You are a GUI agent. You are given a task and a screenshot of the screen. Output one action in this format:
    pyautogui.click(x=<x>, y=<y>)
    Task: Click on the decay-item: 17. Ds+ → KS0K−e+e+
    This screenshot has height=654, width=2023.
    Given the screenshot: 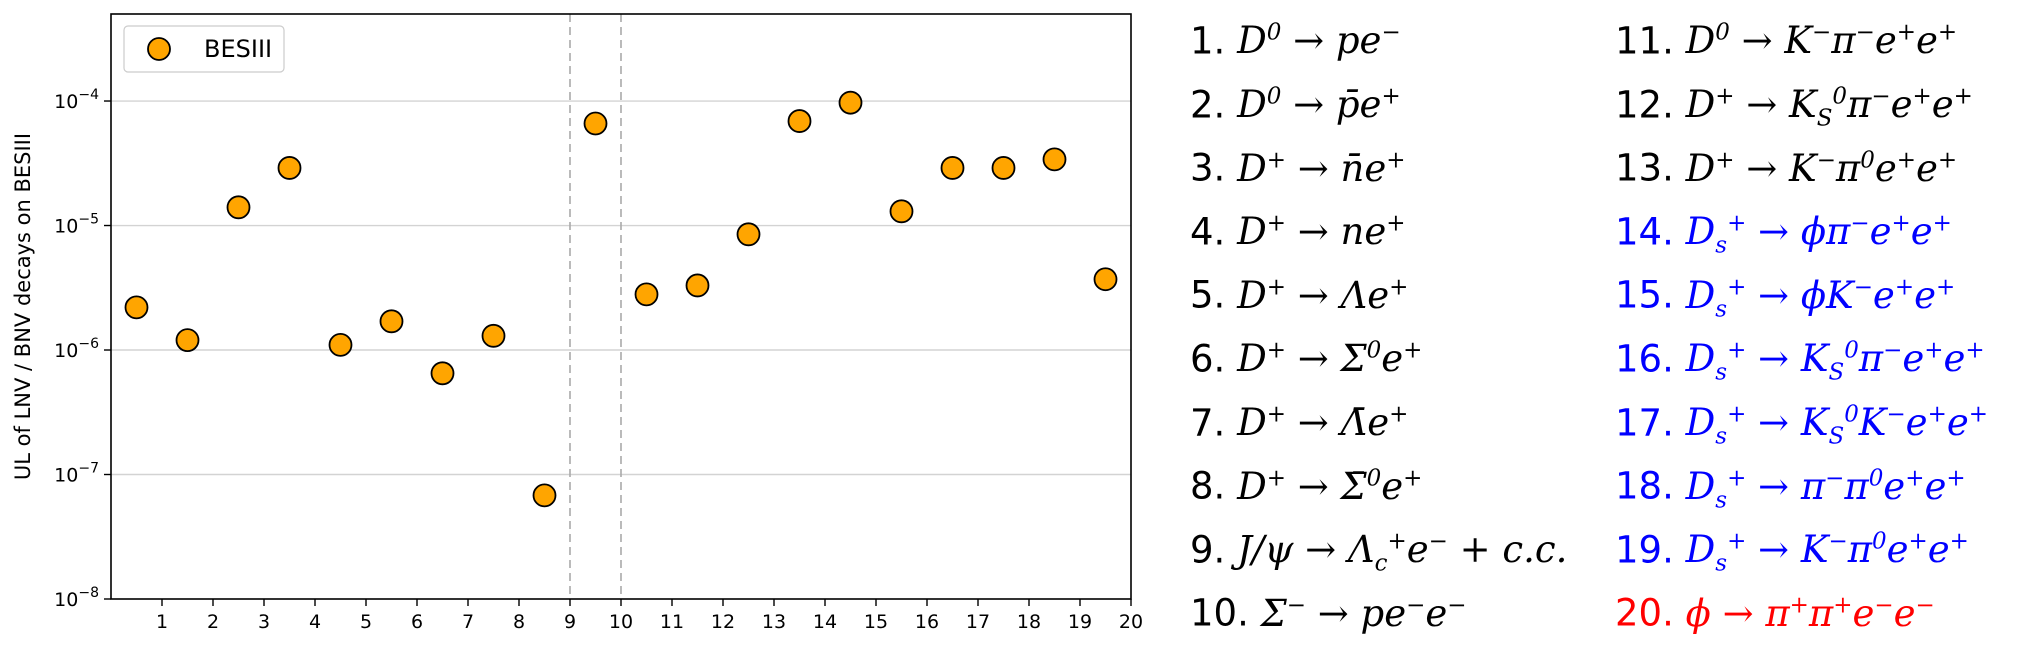 What is the action you would take?
    pyautogui.click(x=1801, y=426)
    